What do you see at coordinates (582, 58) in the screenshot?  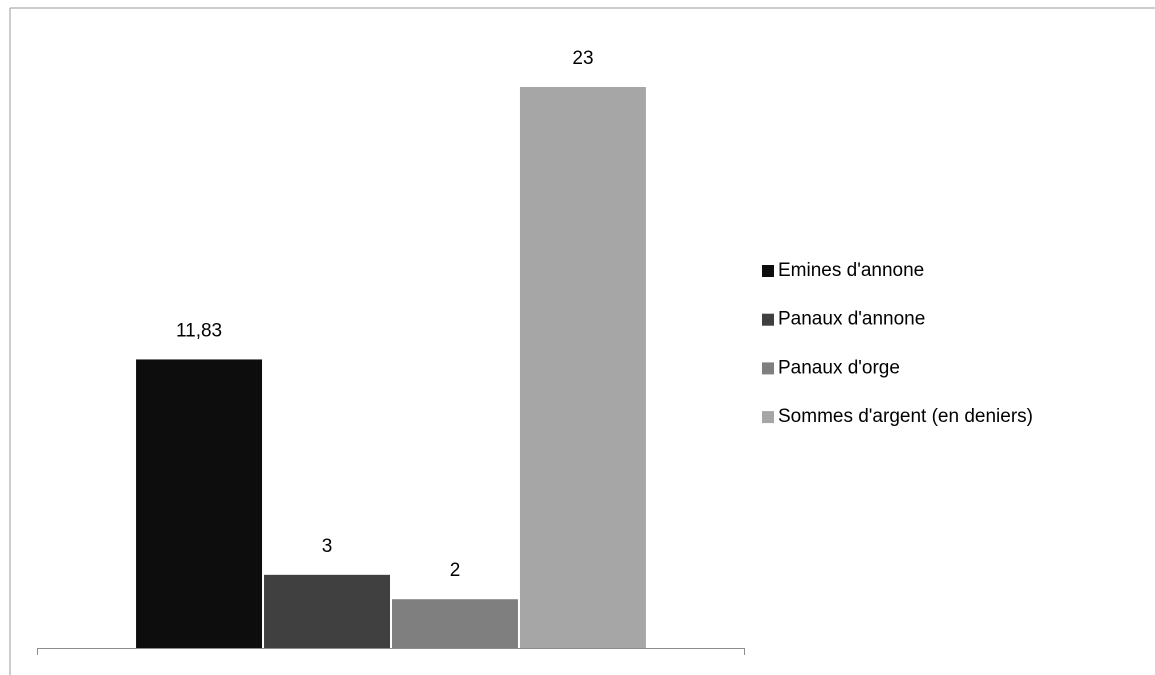 I see `data-label: 23` at bounding box center [582, 58].